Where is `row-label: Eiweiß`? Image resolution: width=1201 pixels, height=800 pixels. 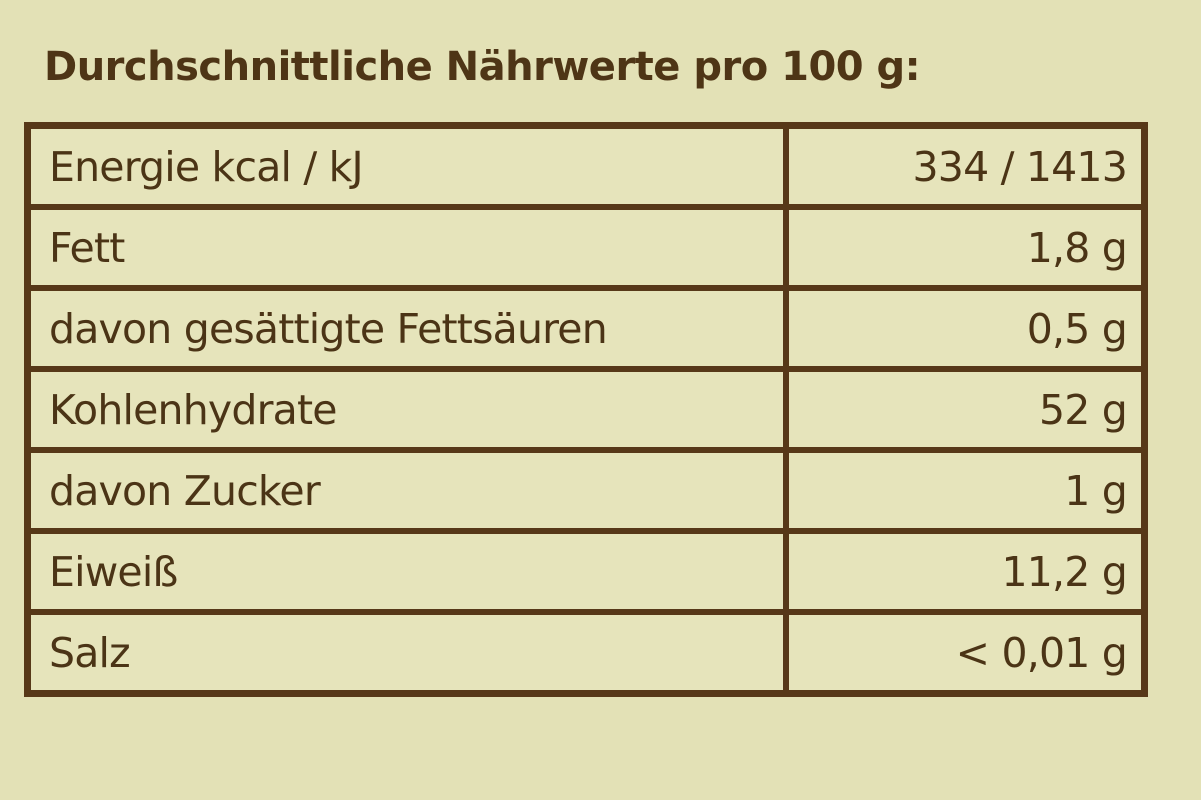
row-label: Eiweiß is located at coordinates (406, 571).